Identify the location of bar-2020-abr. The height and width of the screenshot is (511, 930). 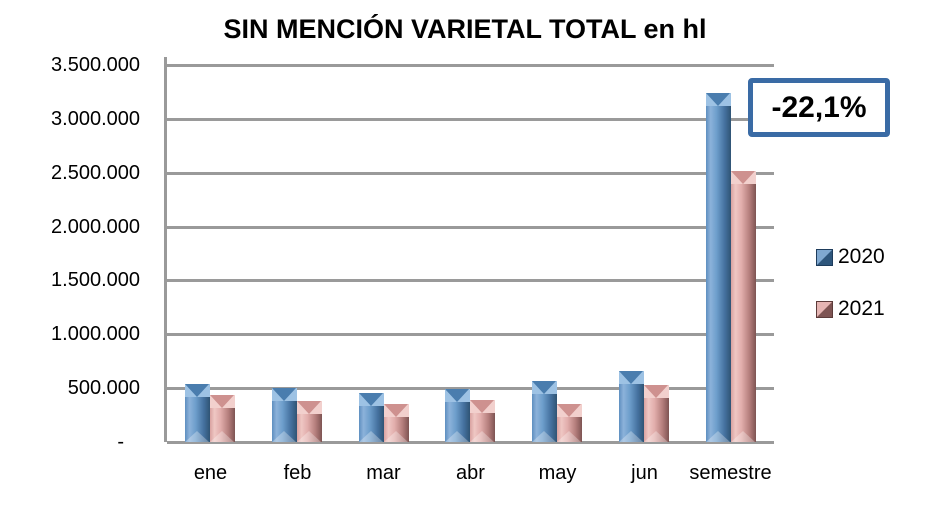
(457, 415).